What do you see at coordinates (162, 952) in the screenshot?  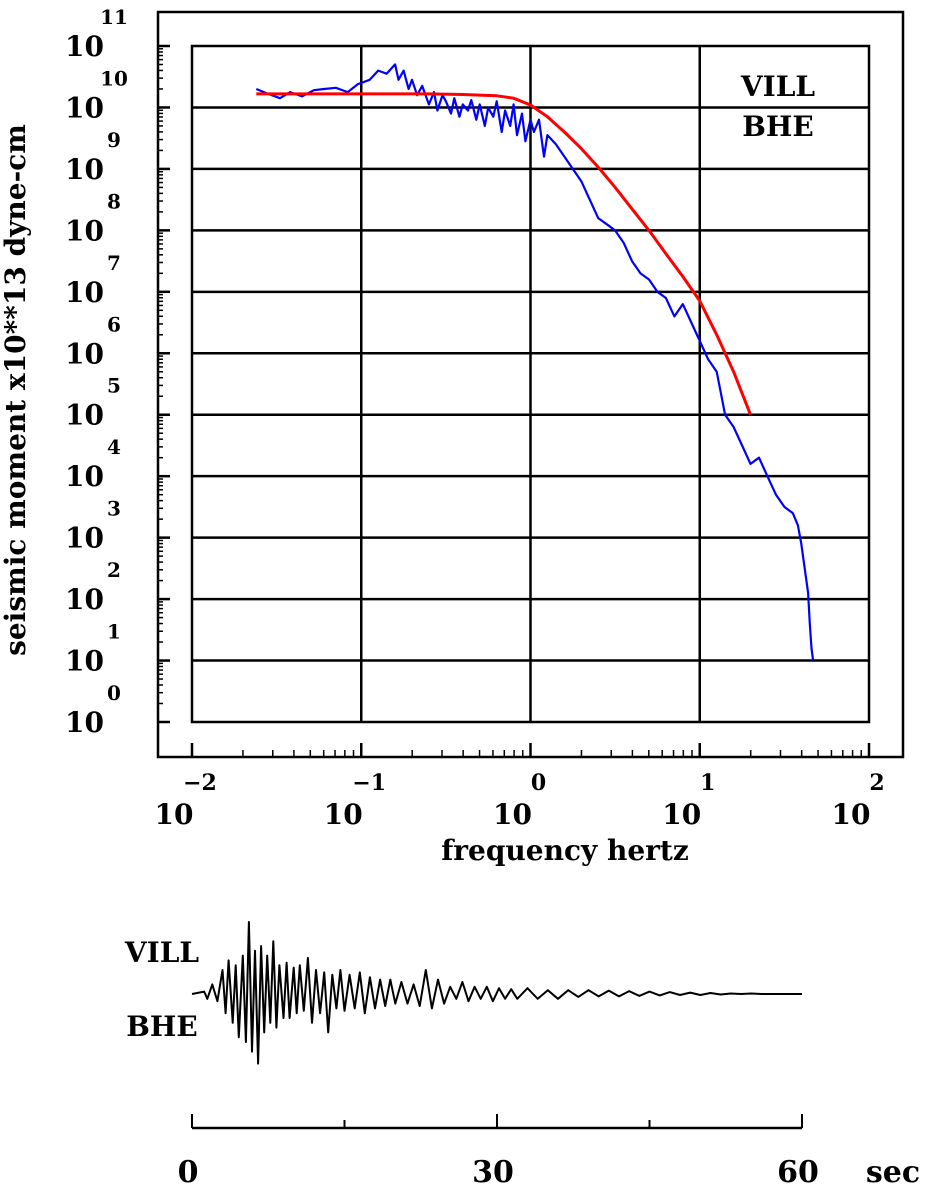 I see `trace-station-label: VILL` at bounding box center [162, 952].